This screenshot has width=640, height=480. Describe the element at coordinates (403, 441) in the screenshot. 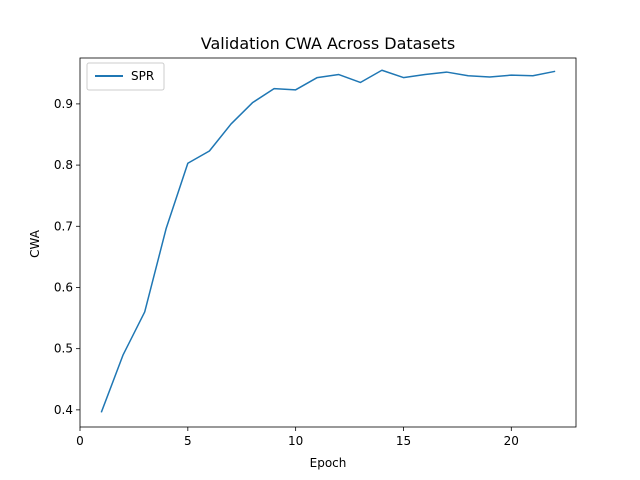

I see `x-tick-label: 15` at that location.